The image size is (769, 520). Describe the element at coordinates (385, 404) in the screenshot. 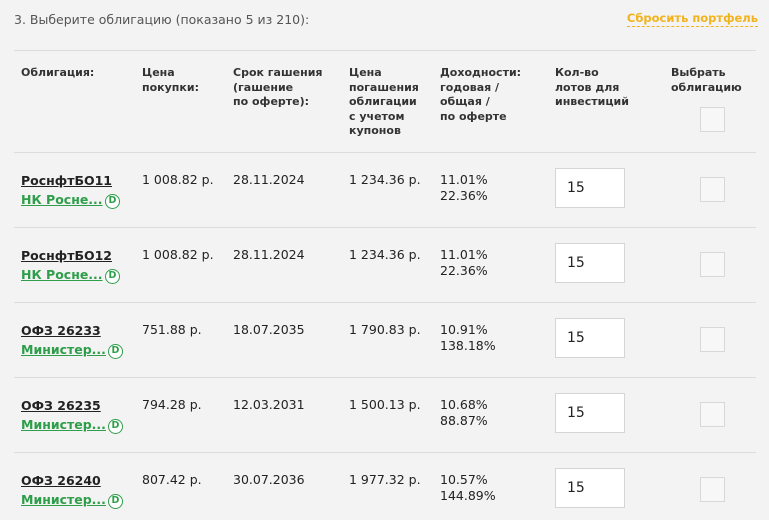

I see `redemption-price: 1 500.13 р.` at that location.